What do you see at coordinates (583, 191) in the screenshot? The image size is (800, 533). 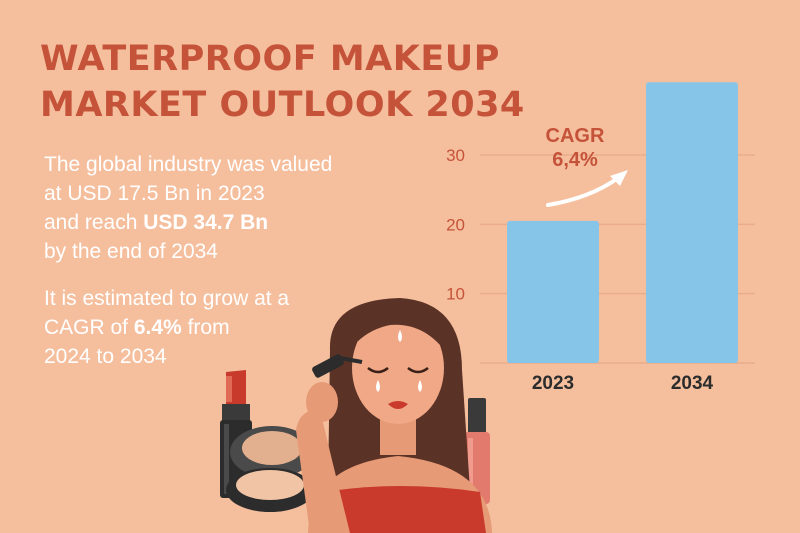 I see `growth-arrow-icon` at bounding box center [583, 191].